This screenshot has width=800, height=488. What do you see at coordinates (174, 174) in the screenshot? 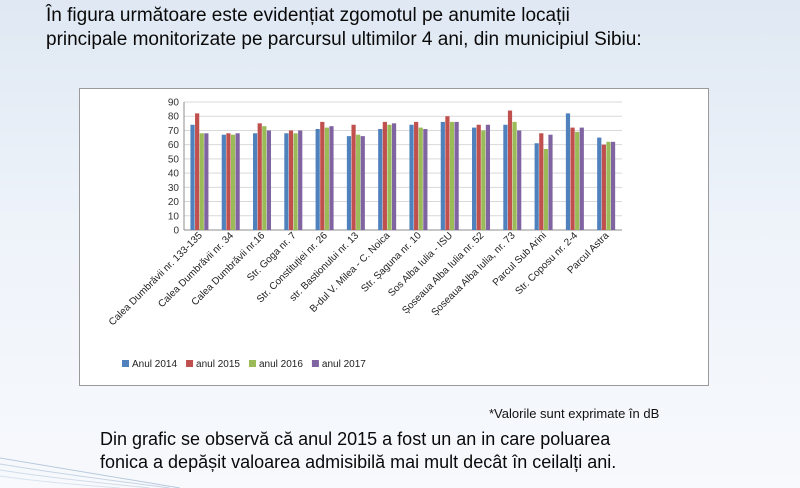
I see `y-tick-label: 40` at bounding box center [174, 174].